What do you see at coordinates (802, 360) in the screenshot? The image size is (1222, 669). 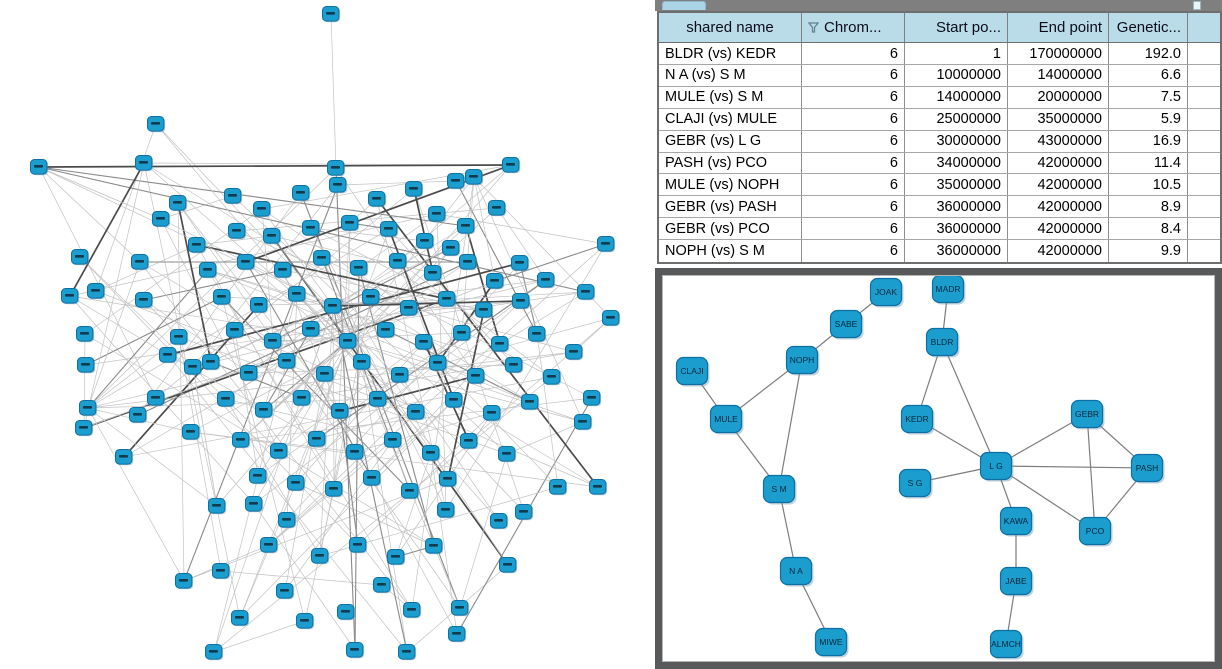 I see `network-node-NOPH: NOPH` at bounding box center [802, 360].